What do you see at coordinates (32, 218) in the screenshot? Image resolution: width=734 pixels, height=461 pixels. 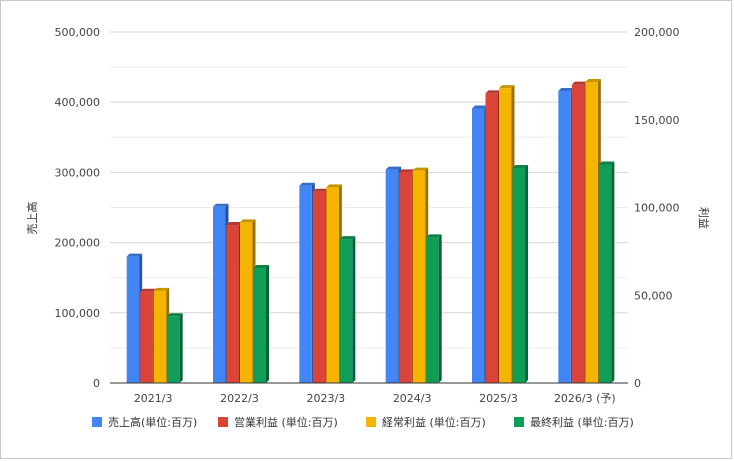 I see `left-axis-title: 売上高` at bounding box center [32, 218].